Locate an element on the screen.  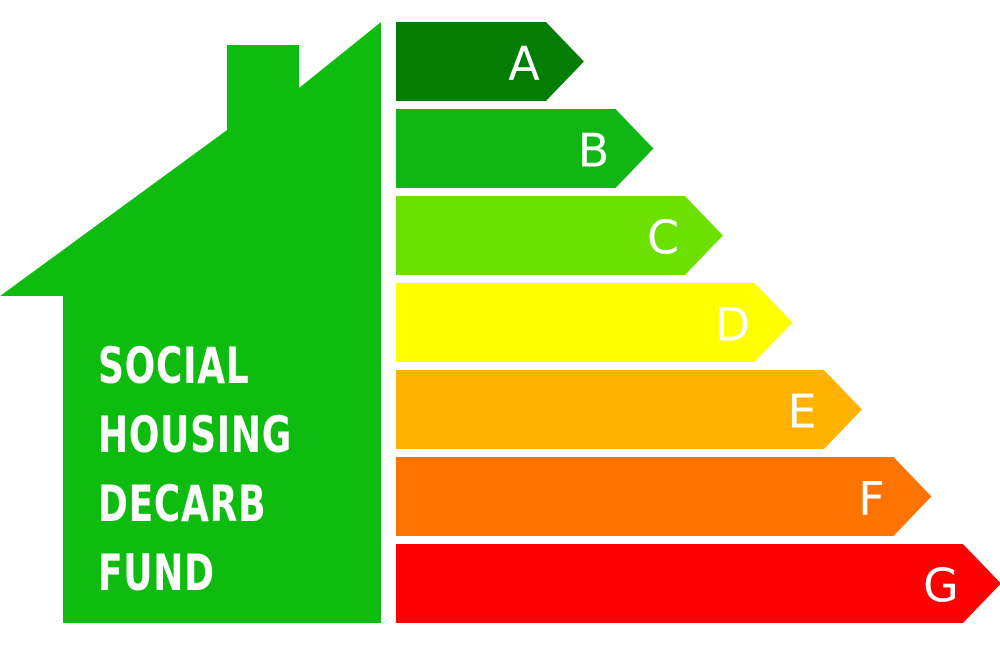
rating-letter-f: F is located at coordinates (871, 499).